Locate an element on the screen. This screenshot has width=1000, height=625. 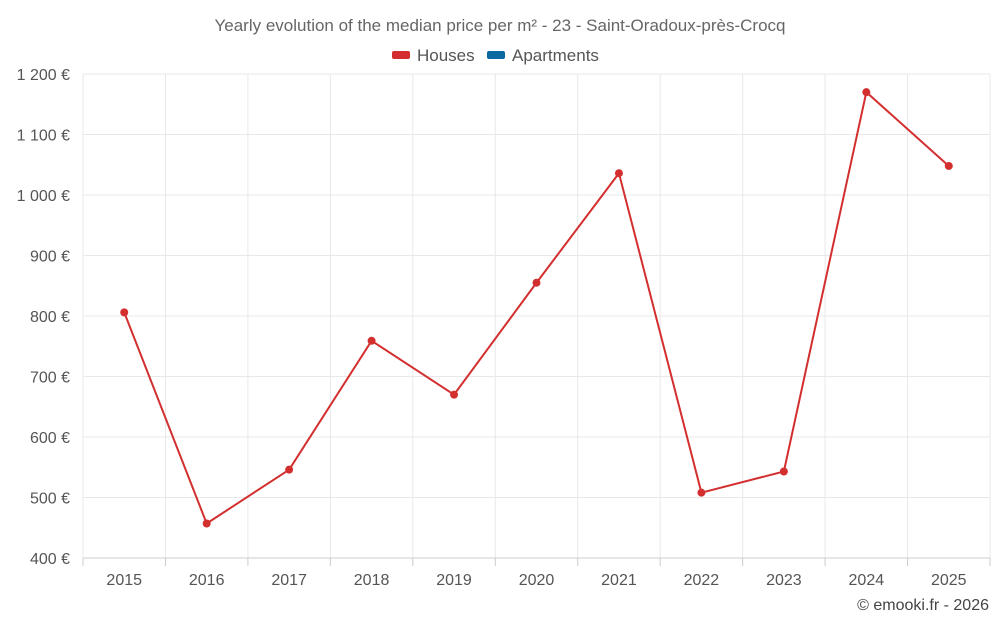
y-tick-label: 700 € is located at coordinates (50, 378).